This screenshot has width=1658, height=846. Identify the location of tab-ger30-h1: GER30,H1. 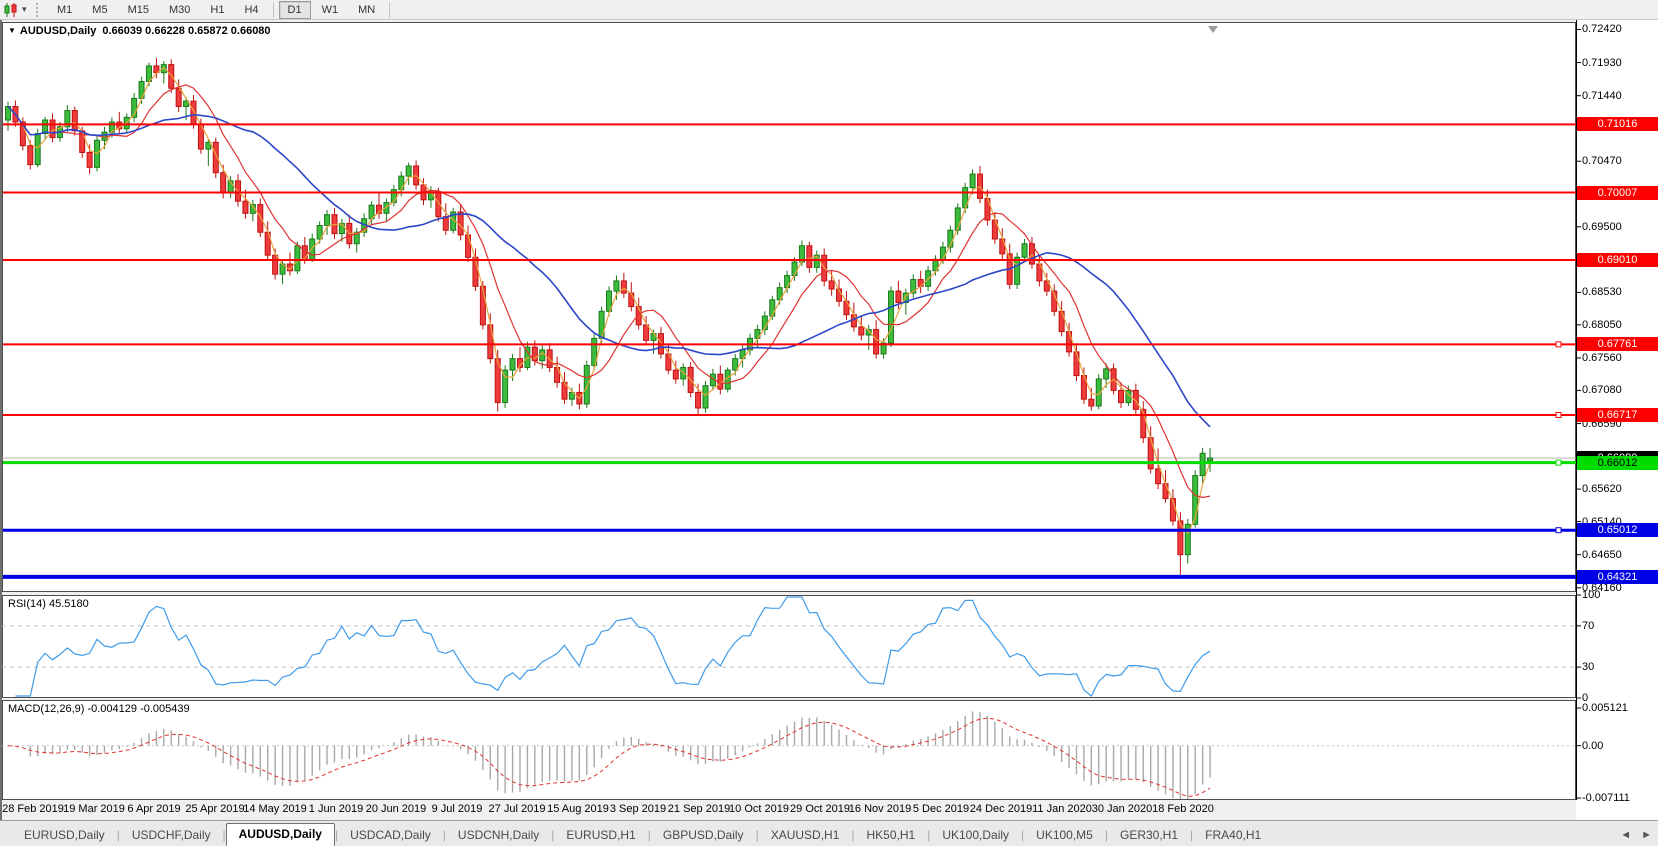
(1149, 835).